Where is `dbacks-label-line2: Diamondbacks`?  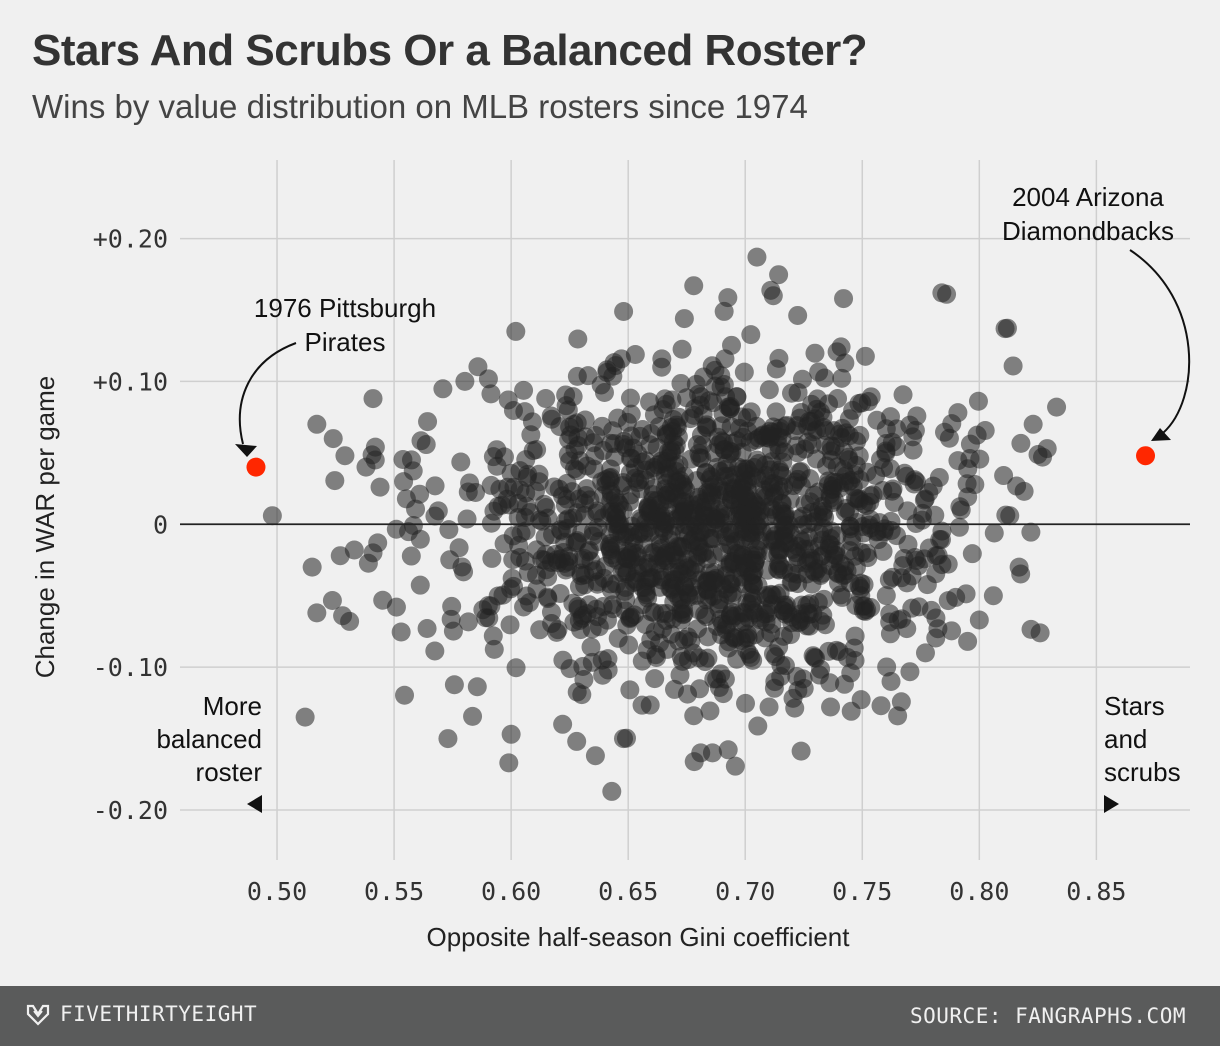 dbacks-label-line2: Diamondbacks is located at coordinates (1088, 231).